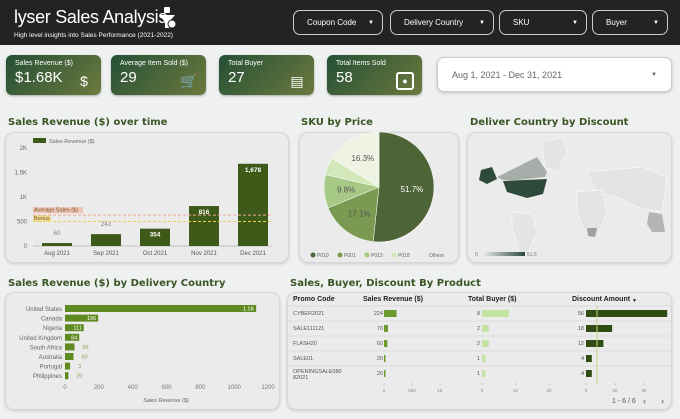 This screenshot has width=680, height=419. Describe the element at coordinates (440, 390) in the screenshot. I see `axis-tick-label: 1K` at that location.